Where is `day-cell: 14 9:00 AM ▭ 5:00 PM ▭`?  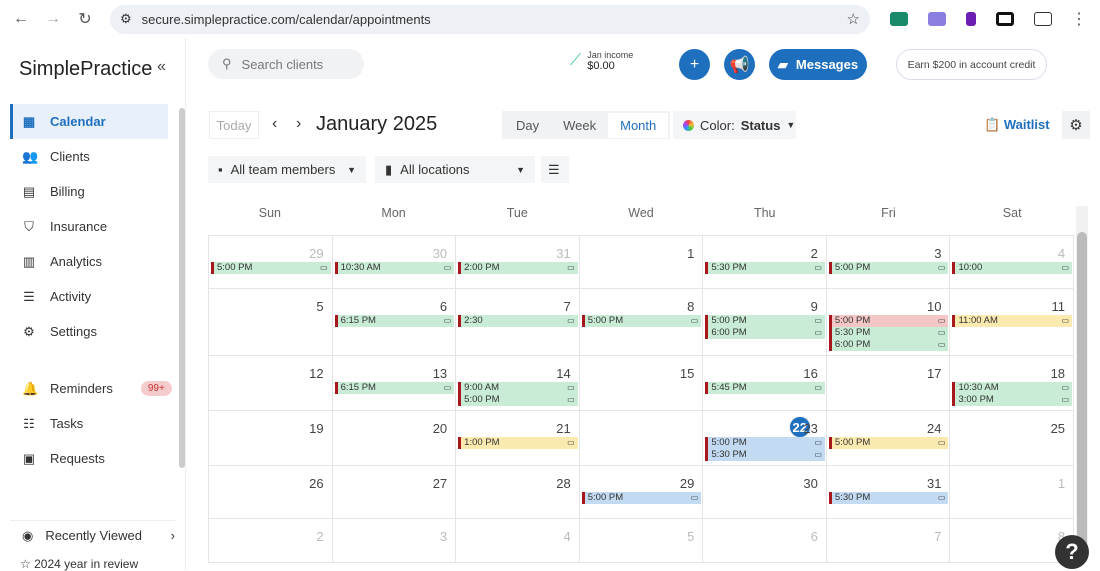 day-cell: 14 9:00 AM ▭ 5:00 PM ▭ is located at coordinates (518, 383).